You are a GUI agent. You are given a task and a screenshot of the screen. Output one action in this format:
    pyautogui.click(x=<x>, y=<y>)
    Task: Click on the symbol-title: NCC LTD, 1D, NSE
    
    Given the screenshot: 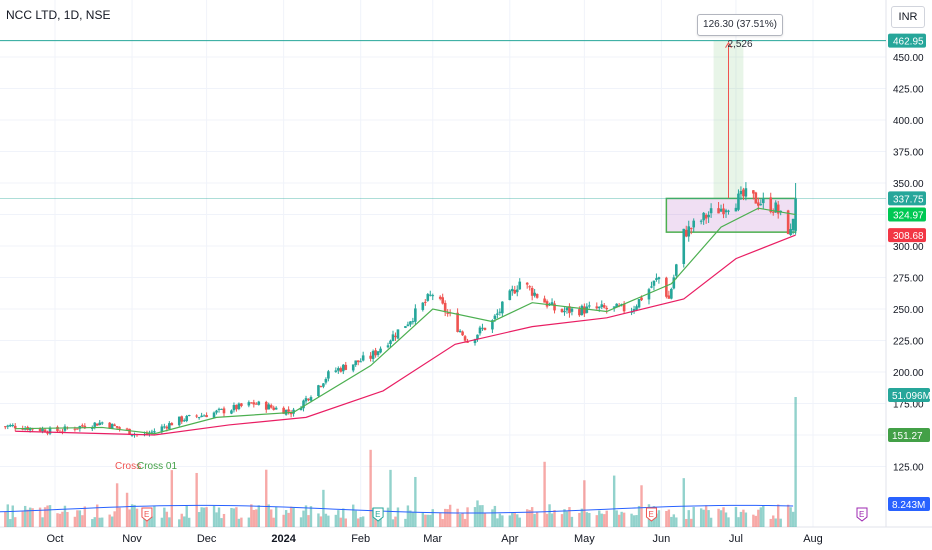 What is the action you would take?
    pyautogui.click(x=58, y=15)
    